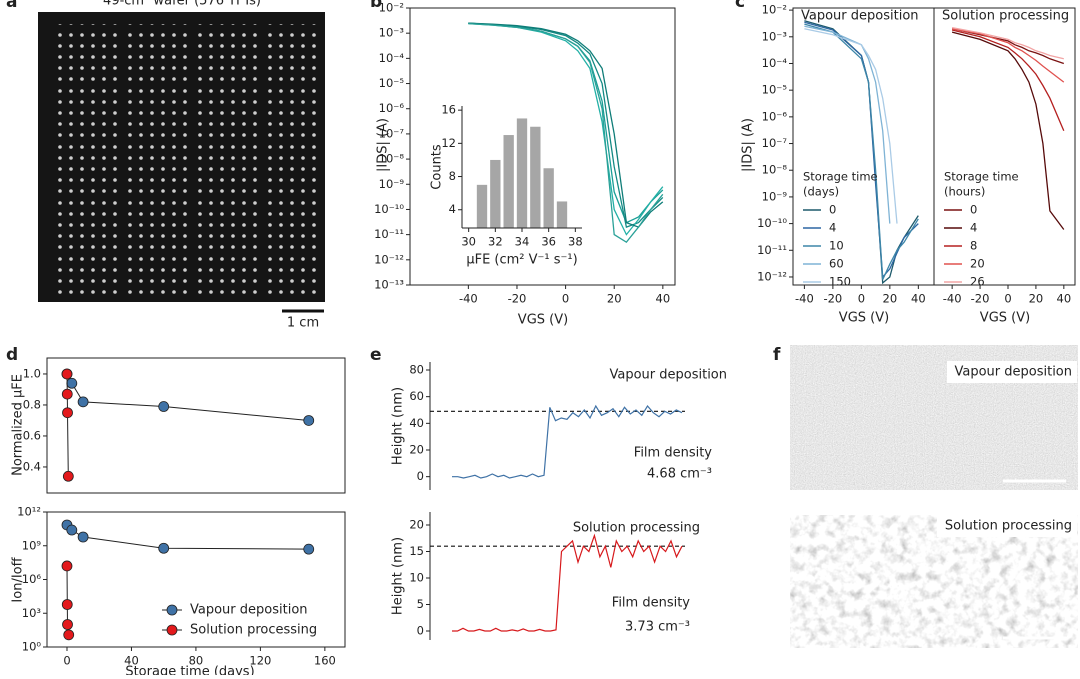  Describe the element at coordinates (452, 209) in the screenshot. I see `y-tick-label: 4` at that location.